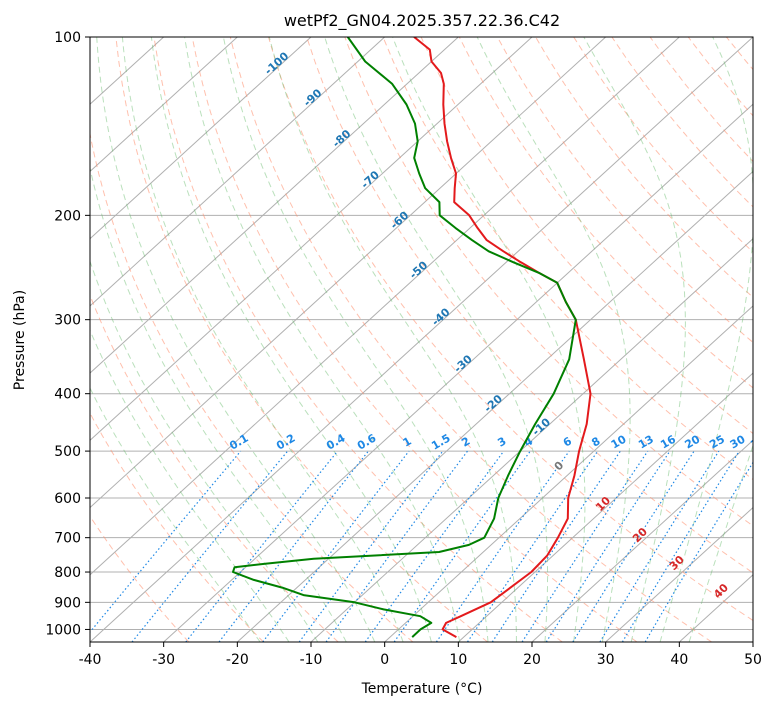 This screenshot has height=708, width=775. Describe the element at coordinates (753, 660) in the screenshot. I see `x-tick-label: 50` at that location.